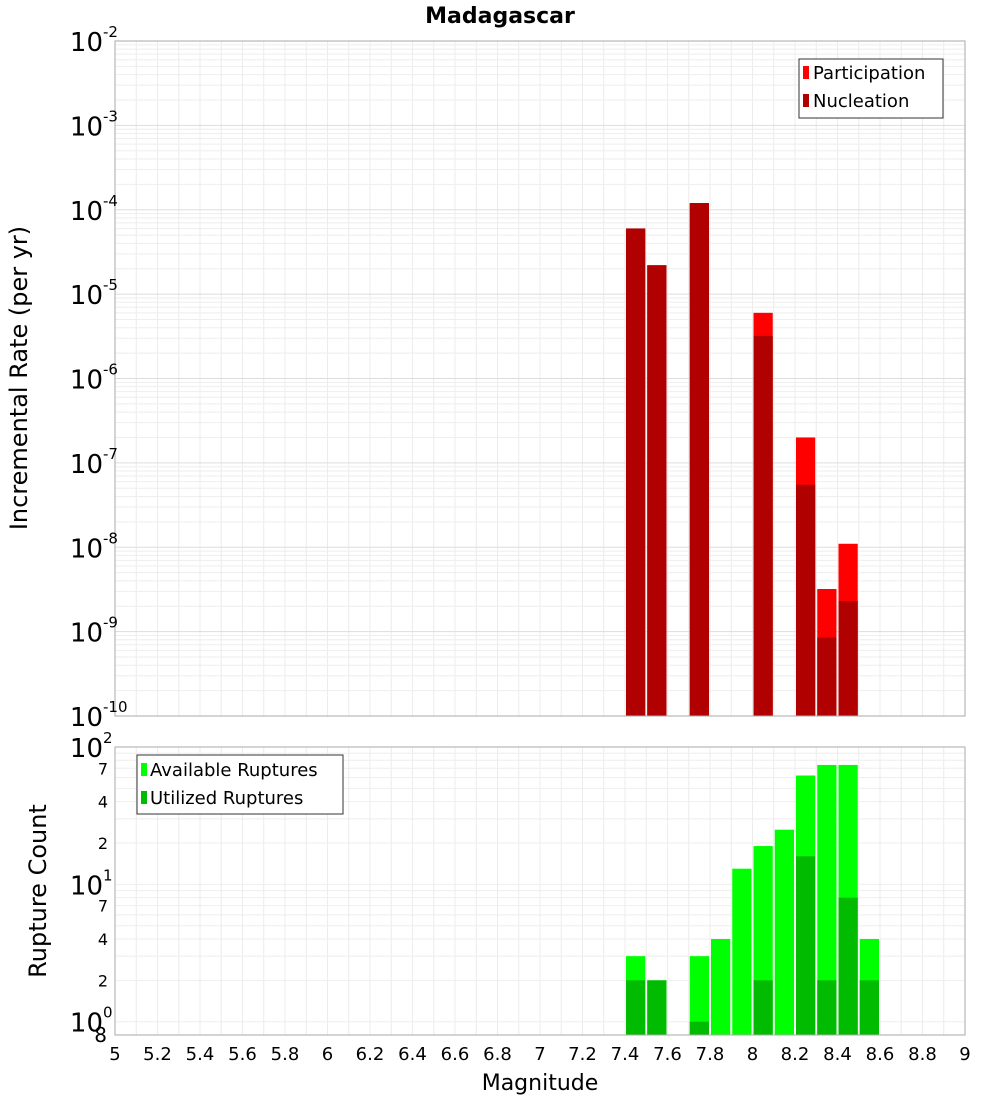 The width and height of the screenshot is (1000, 1100). Describe the element at coordinates (327, 1054) in the screenshot. I see `x-tick-label: 6` at that location.